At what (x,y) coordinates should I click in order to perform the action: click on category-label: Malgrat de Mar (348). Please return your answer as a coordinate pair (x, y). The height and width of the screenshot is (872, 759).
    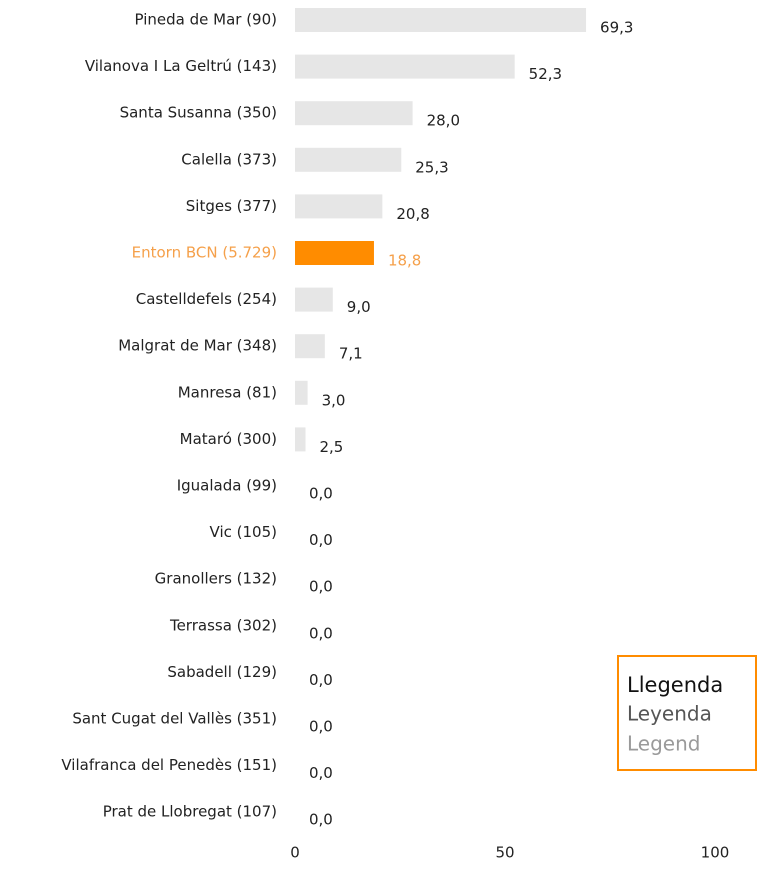
    Looking at the image, I should click on (197, 346).